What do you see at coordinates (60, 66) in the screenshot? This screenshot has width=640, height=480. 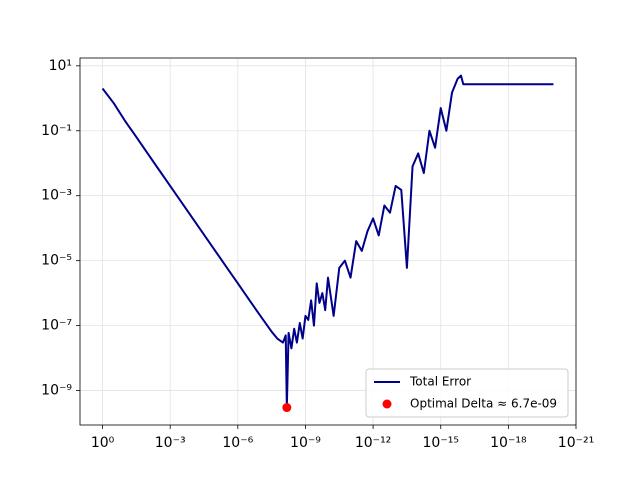 I see `y-tick-label: 10¹` at bounding box center [60, 66].